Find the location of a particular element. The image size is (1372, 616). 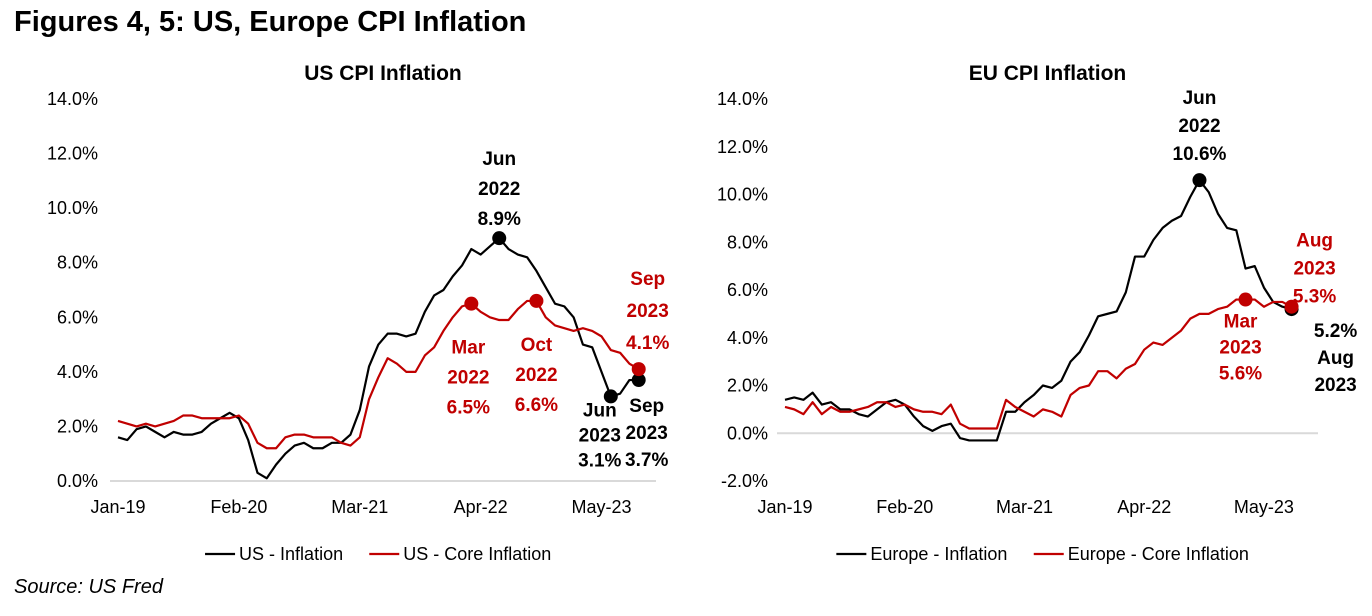

annotation-label: 3.1% is located at coordinates (599, 460).